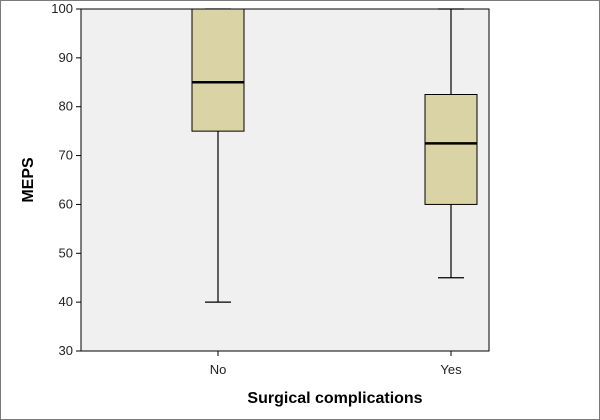  Describe the element at coordinates (218, 369) in the screenshot. I see `x-tick-label: No` at that location.